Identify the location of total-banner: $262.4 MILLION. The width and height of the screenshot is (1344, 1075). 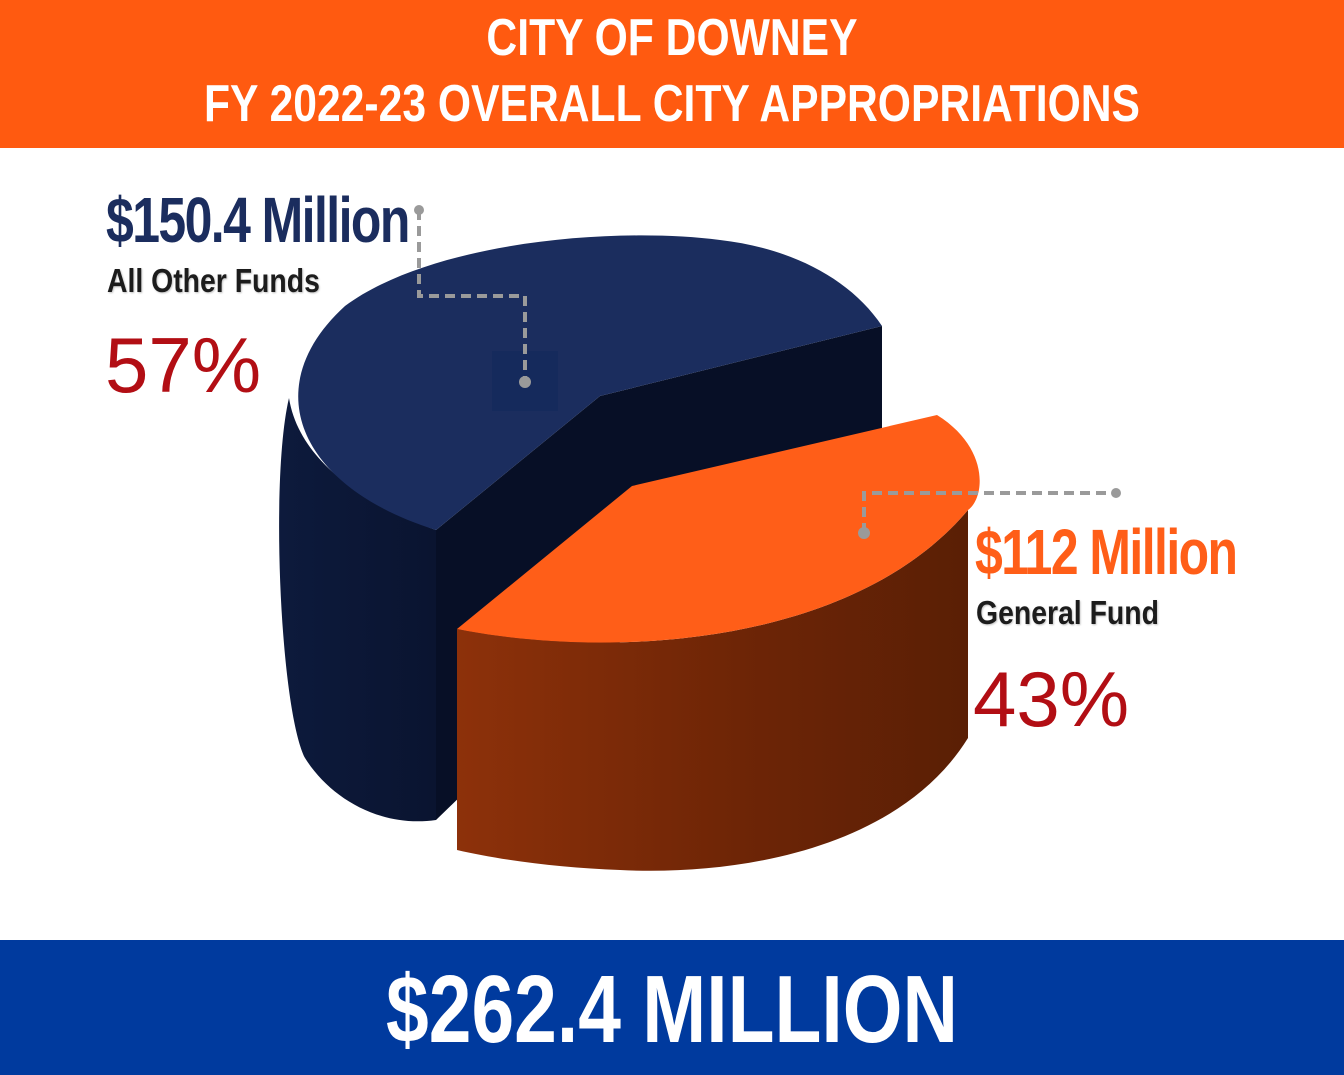
(672, 1007).